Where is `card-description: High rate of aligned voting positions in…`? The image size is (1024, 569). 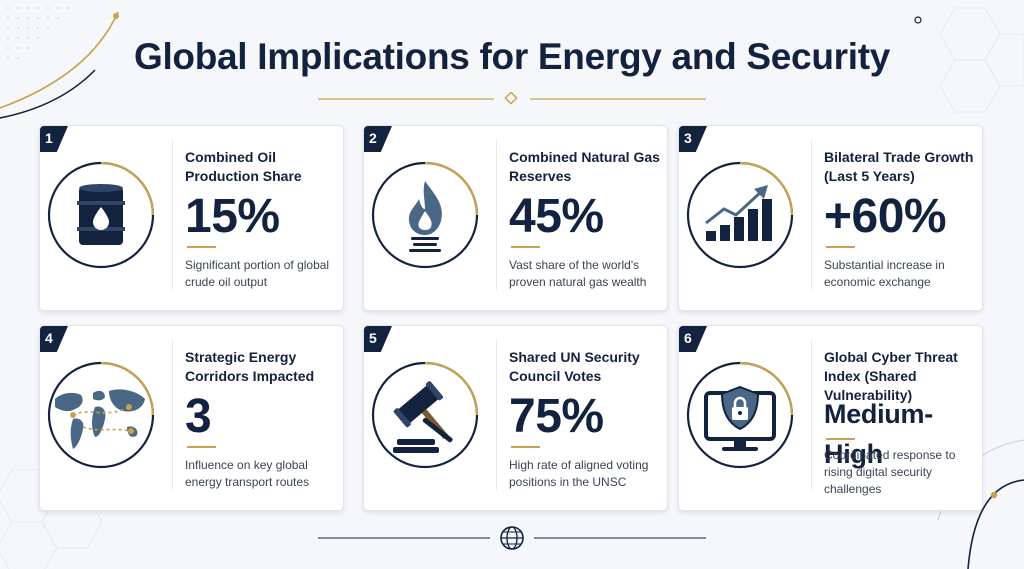
card-description: High rate of aligned voting positions in… is located at coordinates (579, 473).